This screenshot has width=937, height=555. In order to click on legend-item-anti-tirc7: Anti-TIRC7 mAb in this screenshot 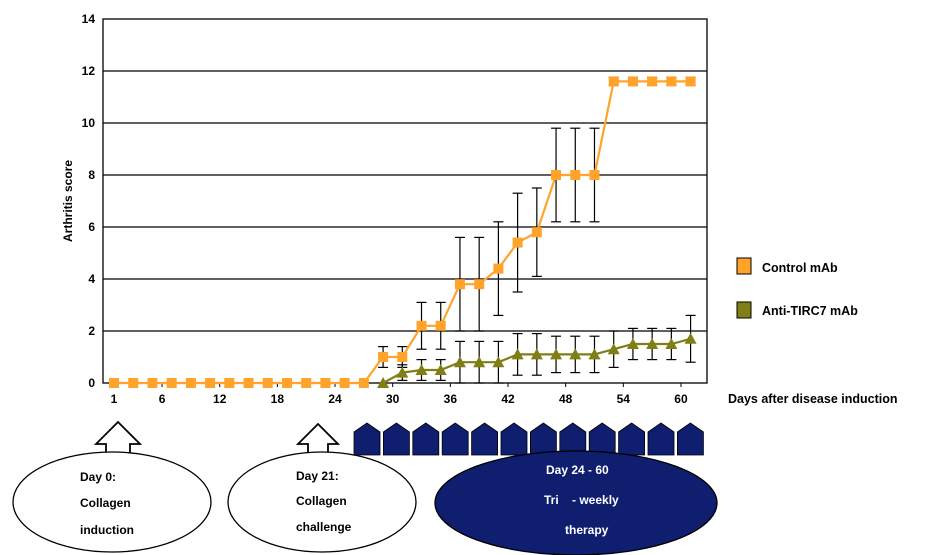, I will do `click(797, 310)`.